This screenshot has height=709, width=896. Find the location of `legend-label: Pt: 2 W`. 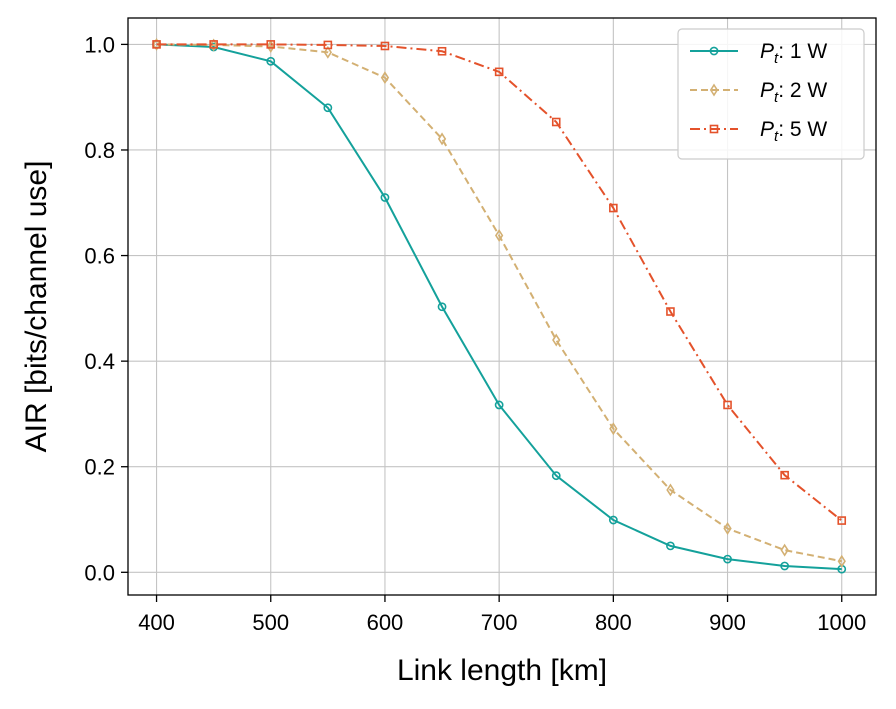

legend-label: Pt: 2 W is located at coordinates (793, 92).